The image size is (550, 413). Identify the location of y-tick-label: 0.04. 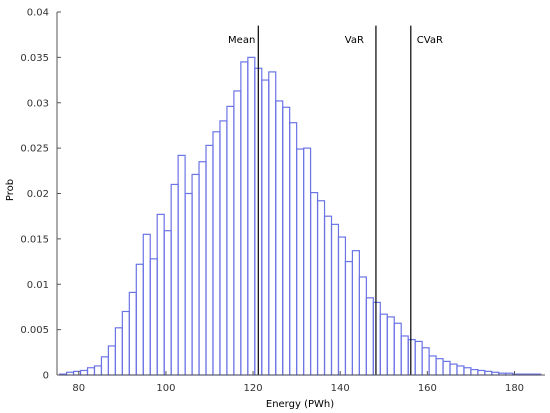
(38, 13).